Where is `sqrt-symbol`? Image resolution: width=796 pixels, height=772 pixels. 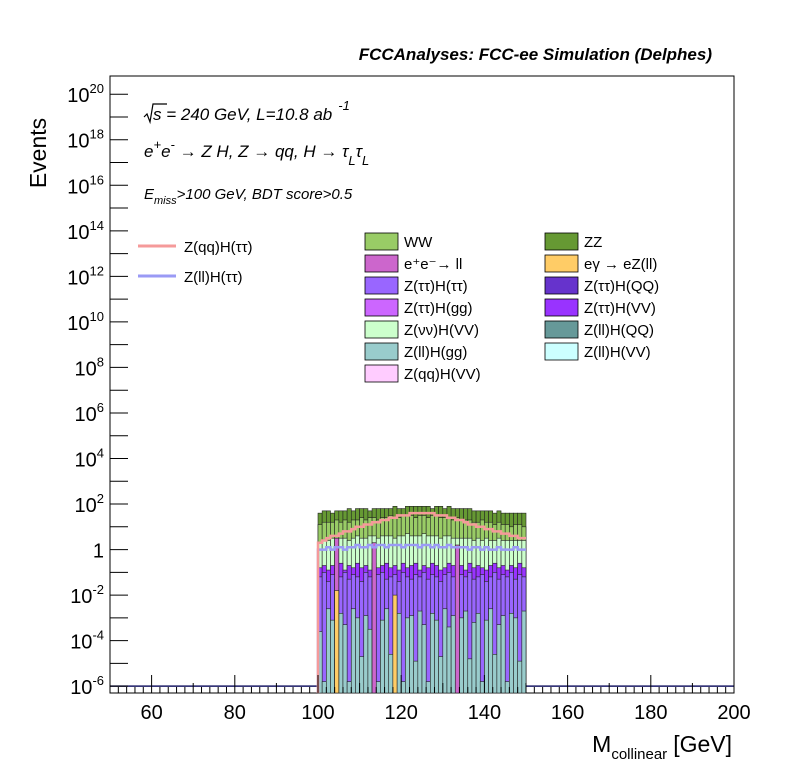 sqrt-symbol is located at coordinates (155, 114).